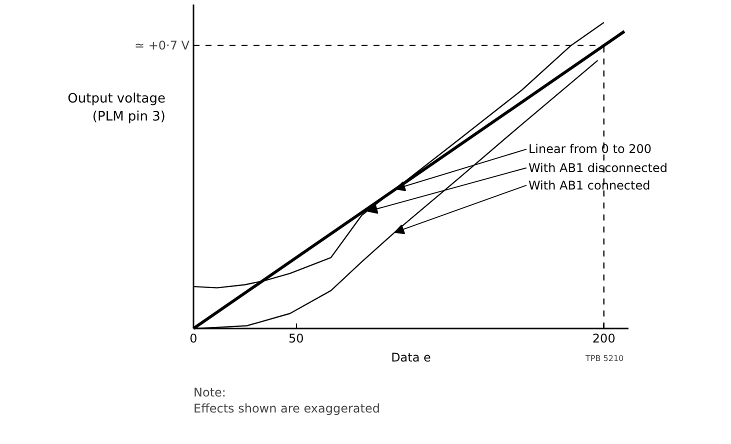 The width and height of the screenshot is (731, 444). I want to click on annotation: With AB1 connected, so click(589, 185).